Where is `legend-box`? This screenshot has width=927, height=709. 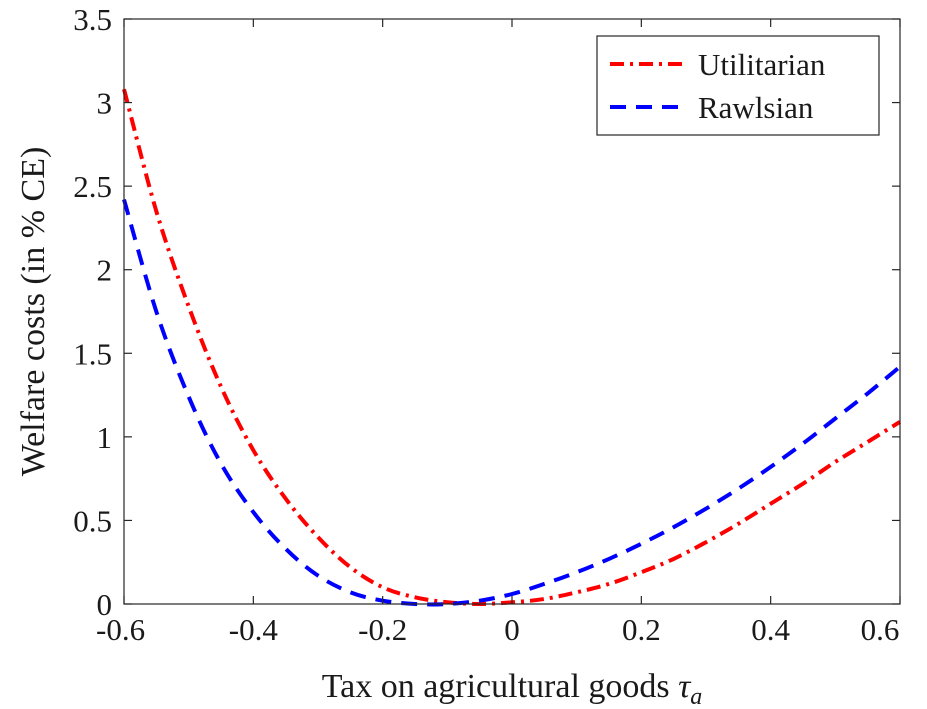 legend-box is located at coordinates (738, 85).